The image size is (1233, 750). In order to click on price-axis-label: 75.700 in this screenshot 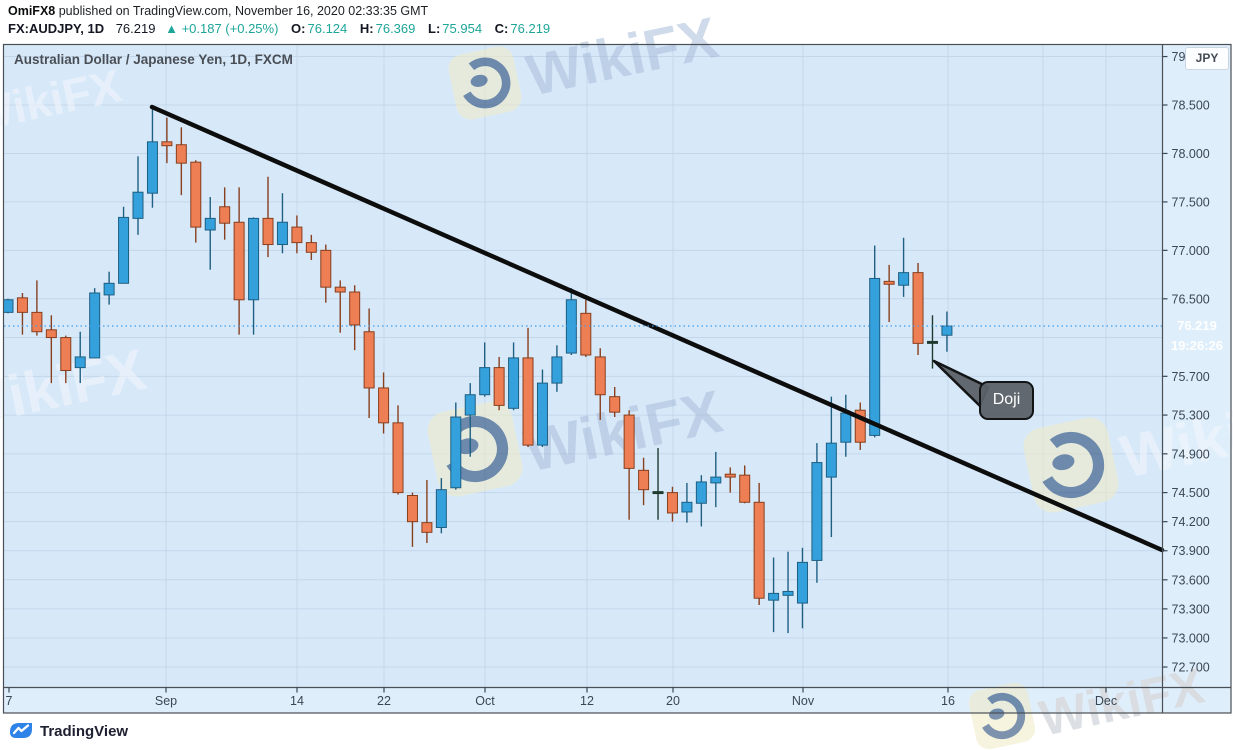, I will do `click(1191, 377)`.